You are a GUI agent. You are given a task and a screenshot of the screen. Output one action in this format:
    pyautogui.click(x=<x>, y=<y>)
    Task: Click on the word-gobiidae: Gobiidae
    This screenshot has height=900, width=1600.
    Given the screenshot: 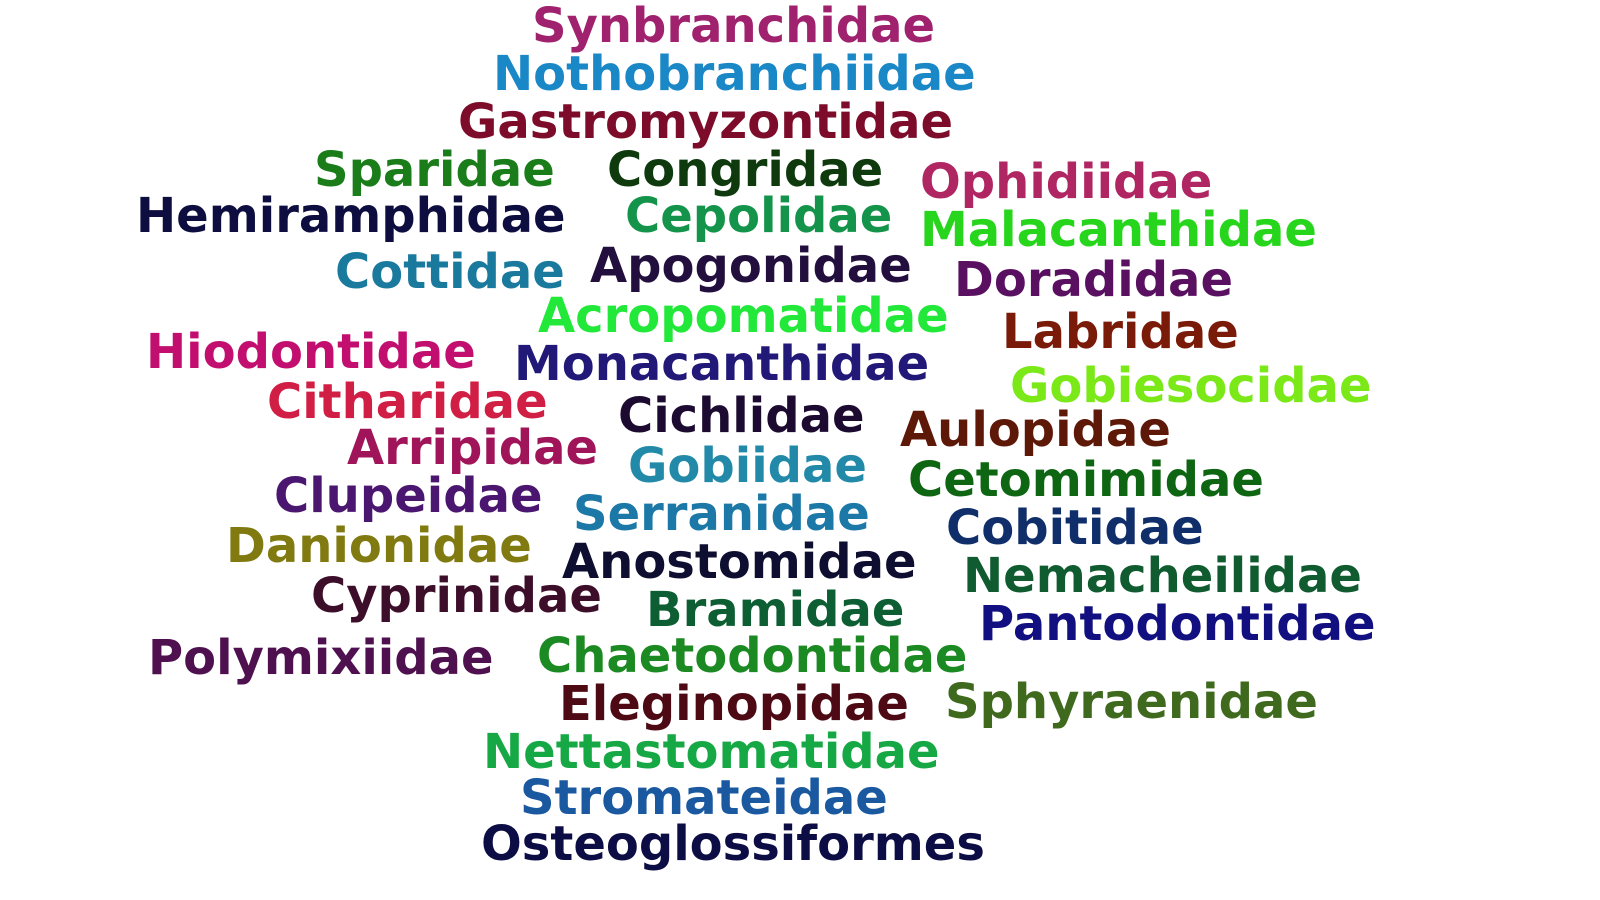 What is the action you would take?
    pyautogui.click(x=747, y=466)
    